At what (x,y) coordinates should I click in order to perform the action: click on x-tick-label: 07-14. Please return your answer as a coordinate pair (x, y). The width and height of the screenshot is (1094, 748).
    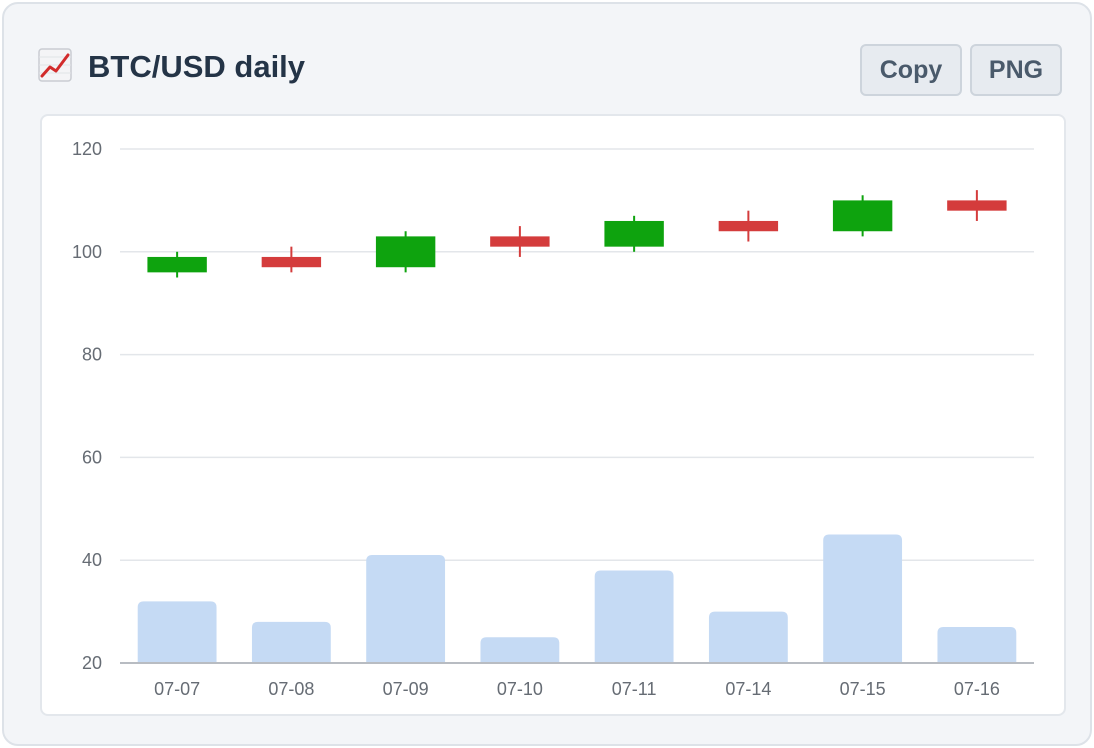
    Looking at the image, I should click on (748, 689).